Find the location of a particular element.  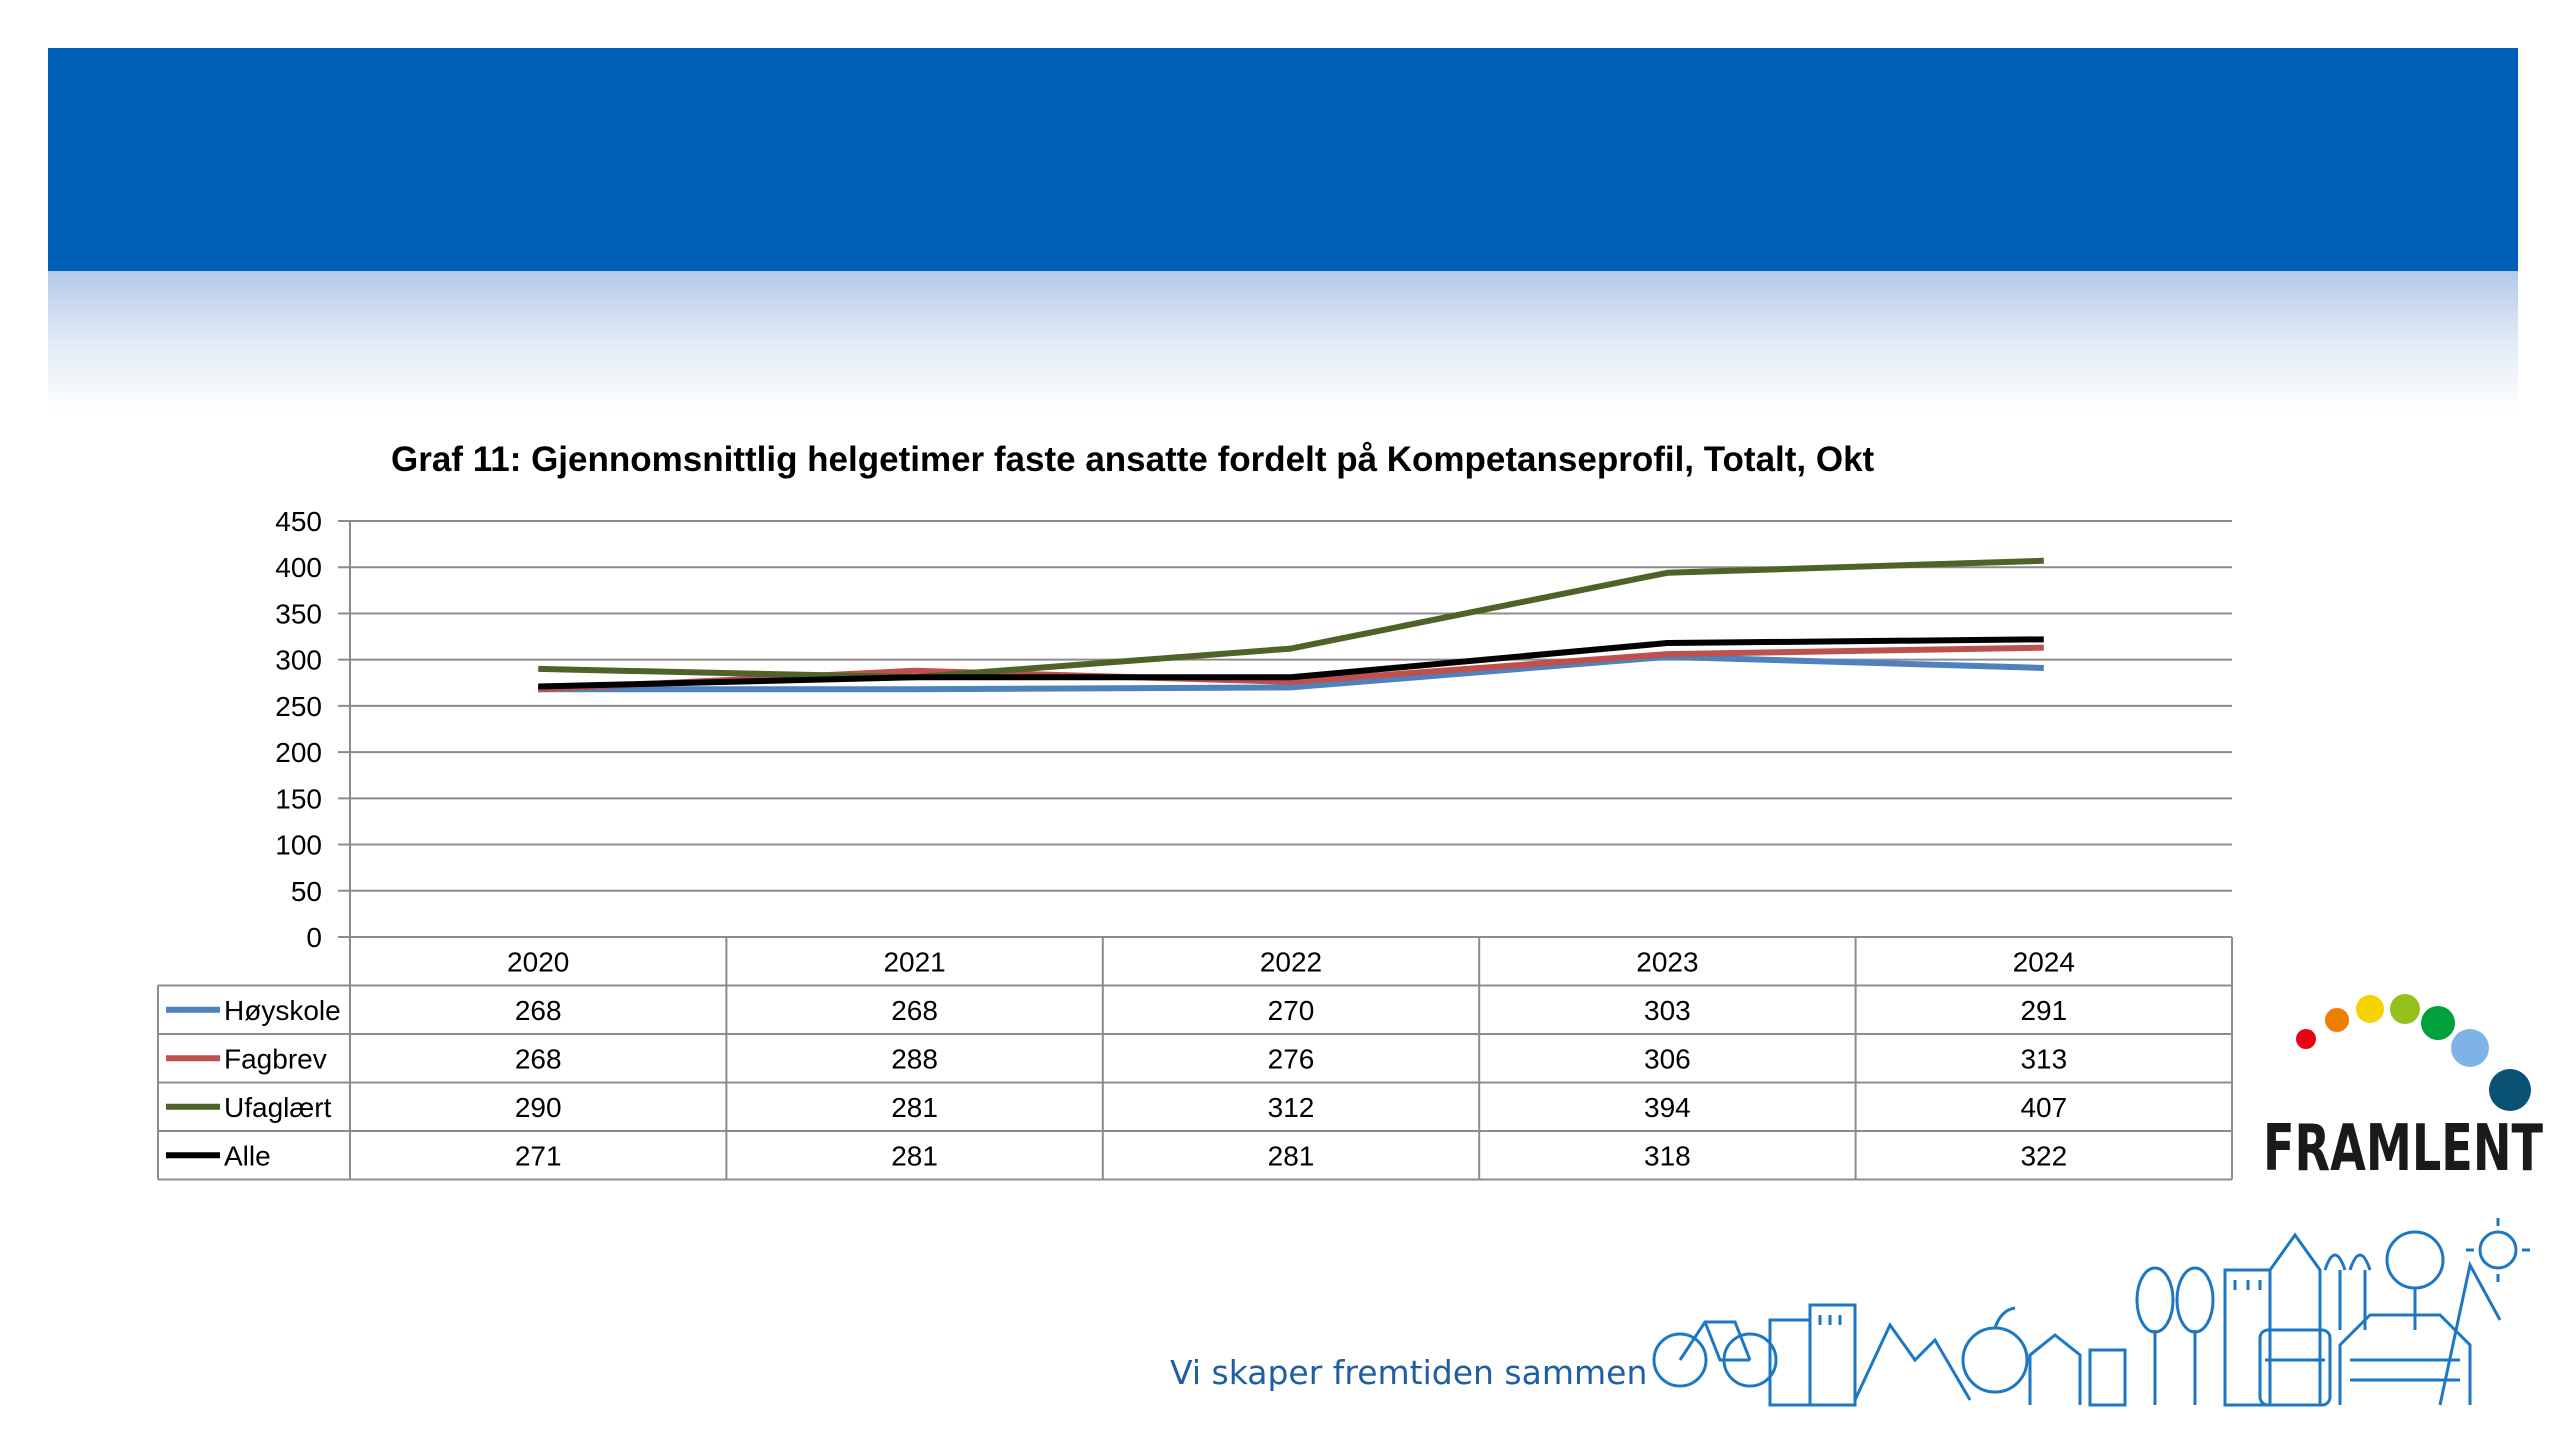

table-cell: 313 is located at coordinates (2043, 1058).